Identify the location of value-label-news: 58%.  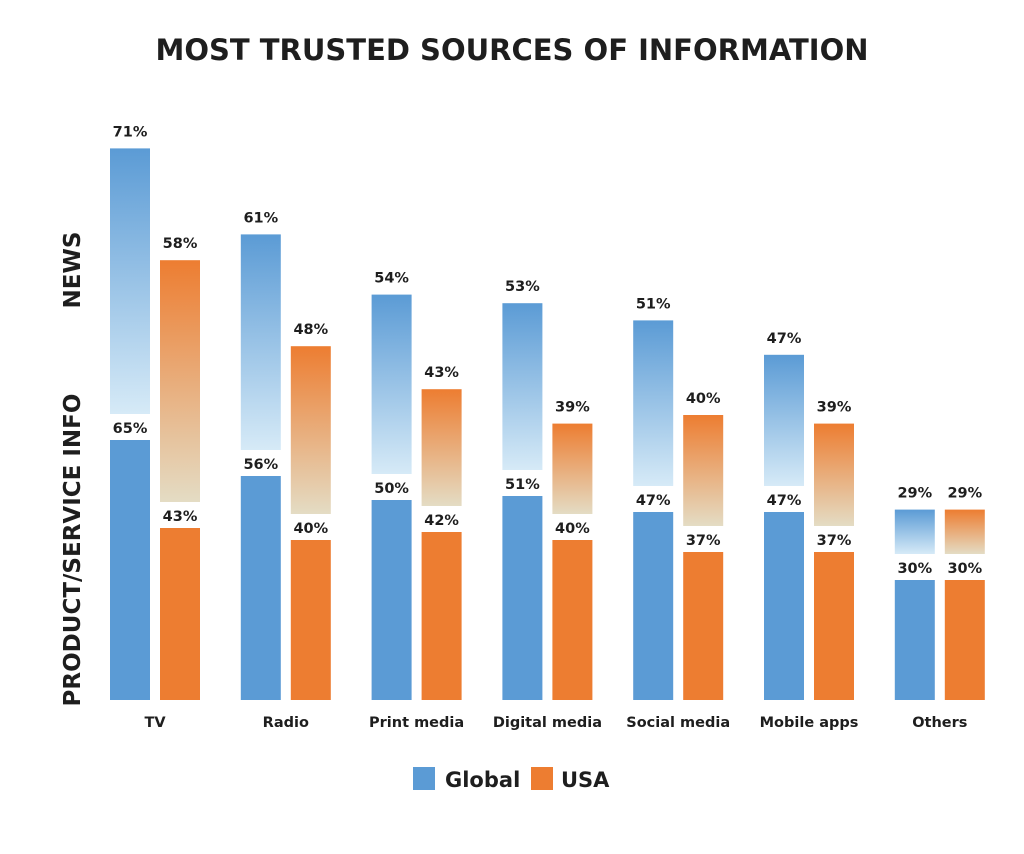
(180, 244).